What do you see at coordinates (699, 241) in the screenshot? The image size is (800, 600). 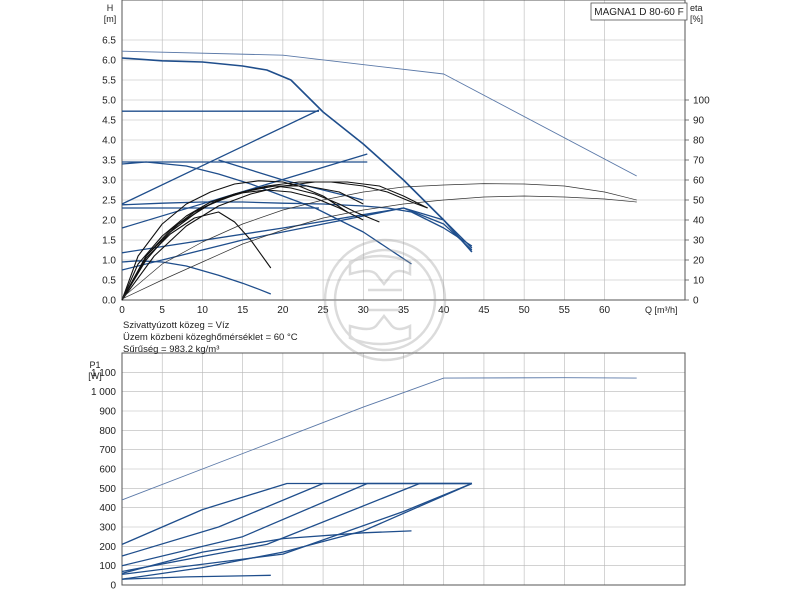 I see `y2-tick-label: 30` at bounding box center [699, 241].